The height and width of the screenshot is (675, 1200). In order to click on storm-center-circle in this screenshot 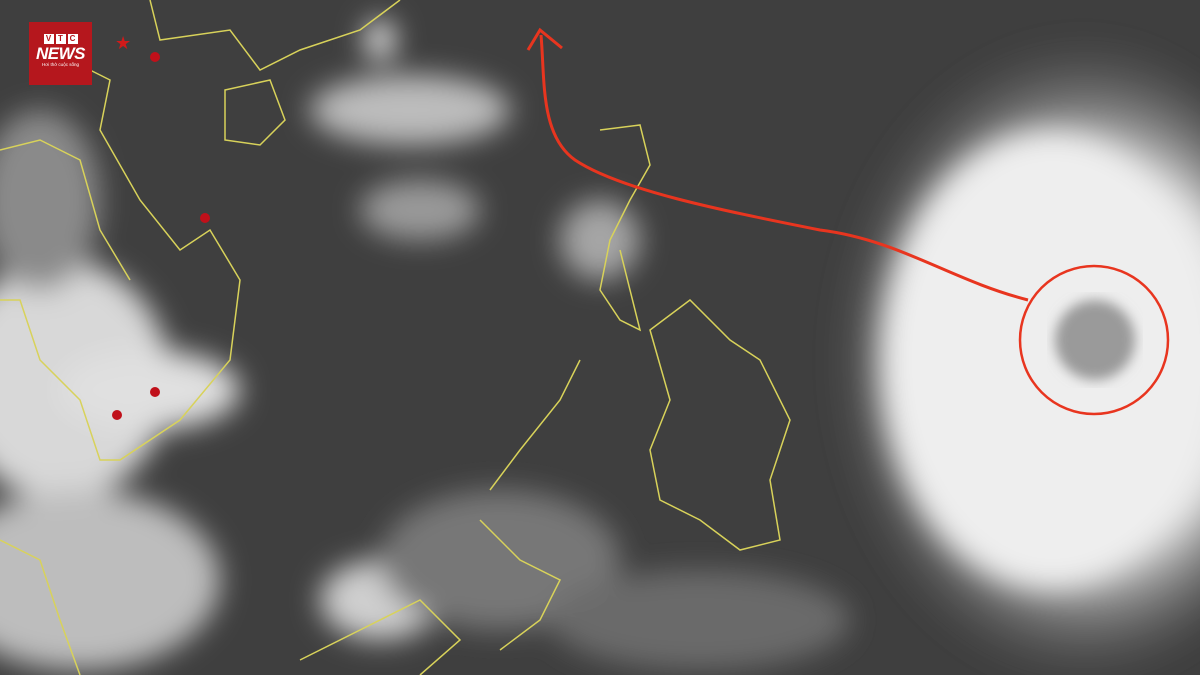, I will do `click(1094, 340)`.